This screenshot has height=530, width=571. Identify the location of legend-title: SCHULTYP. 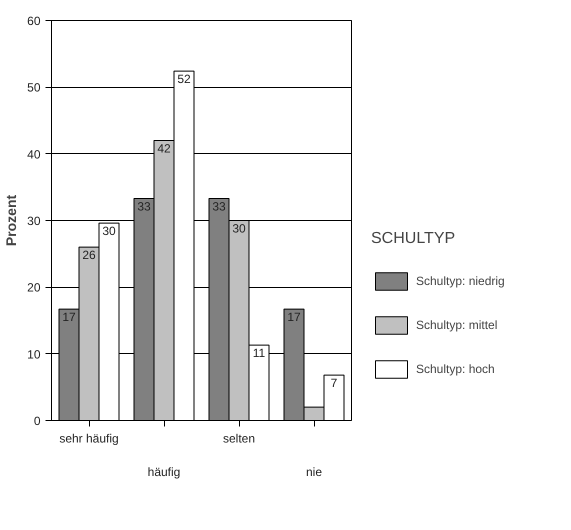
(413, 239).